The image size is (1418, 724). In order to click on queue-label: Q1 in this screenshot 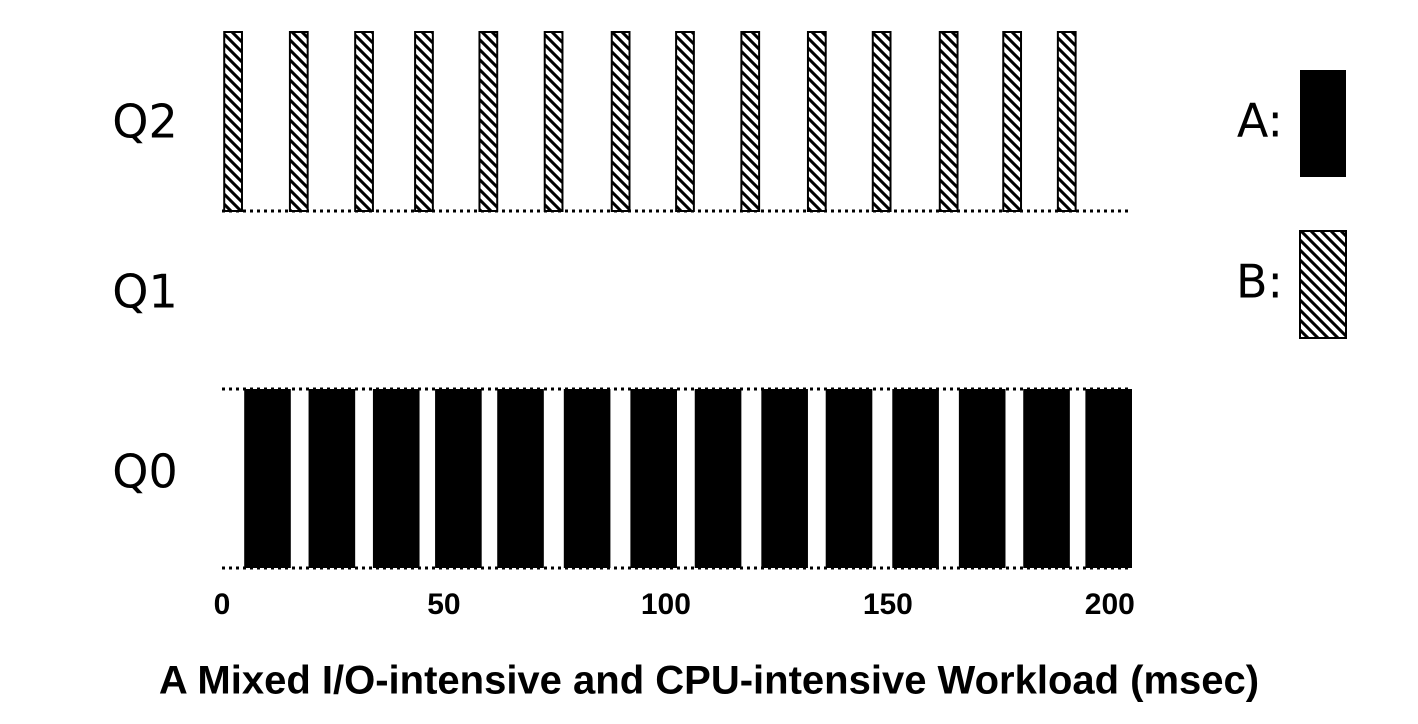, I will do `click(144, 292)`.